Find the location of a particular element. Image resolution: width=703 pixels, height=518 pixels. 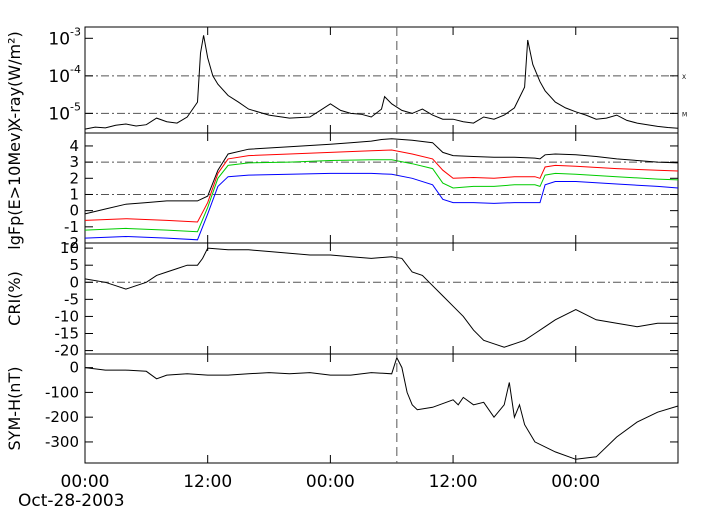

y-tick-label: 5 is located at coordinates (74, 265).